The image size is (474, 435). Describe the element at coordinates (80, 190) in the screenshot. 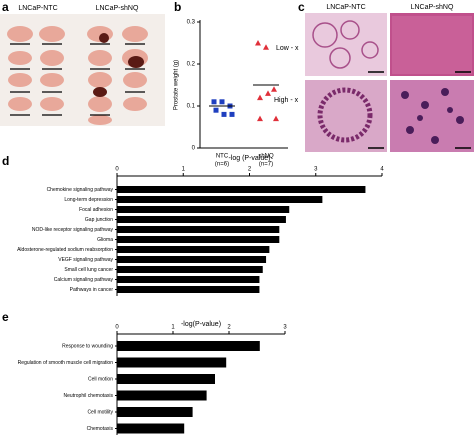

I see `category-label: Chemokine signaling pathway` at that location.